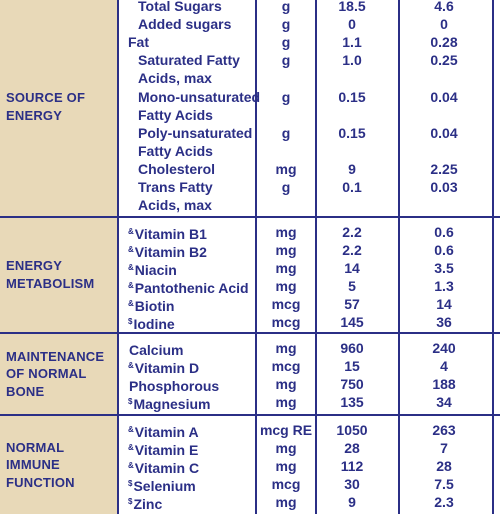 This screenshot has width=500, height=514. What do you see at coordinates (444, 60) in the screenshot?
I see `value-per-serving: 0.25` at bounding box center [444, 60].